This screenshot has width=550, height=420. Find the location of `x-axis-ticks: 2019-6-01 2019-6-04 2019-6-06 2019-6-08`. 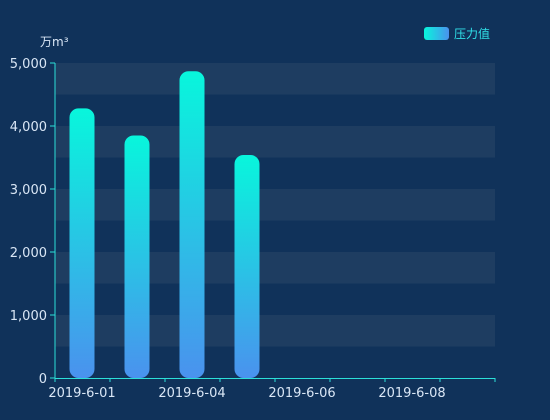

x-axis-ticks: 2019-6-01 2019-6-04 2019-6-06 2019-6-08 is located at coordinates (272, 389).